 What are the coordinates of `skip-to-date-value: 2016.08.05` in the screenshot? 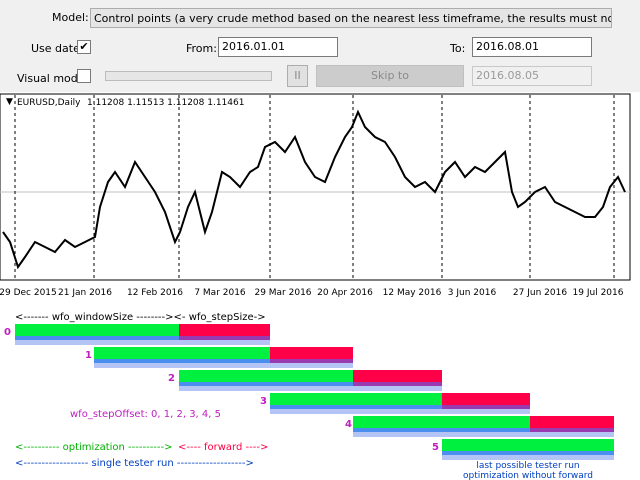 It's located at (507, 75).